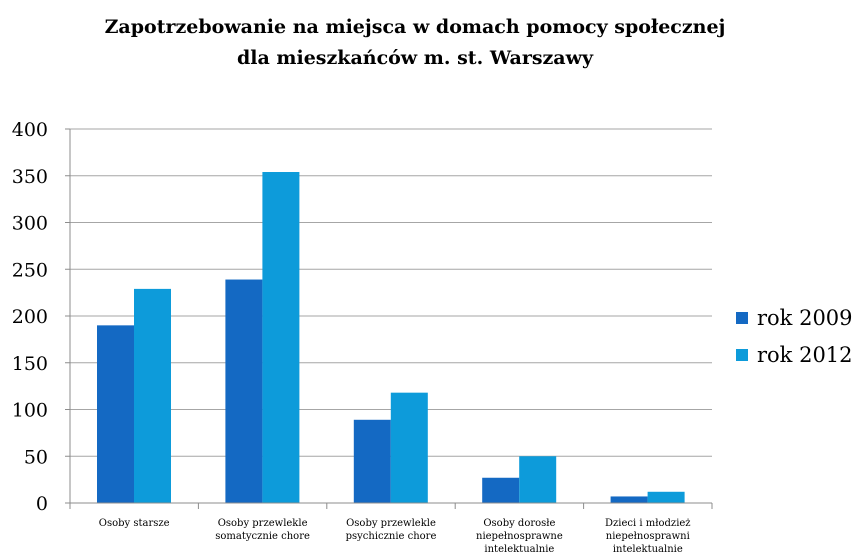 This screenshot has width=855, height=560. I want to click on category-label: Osoby starsze, so click(134, 523).